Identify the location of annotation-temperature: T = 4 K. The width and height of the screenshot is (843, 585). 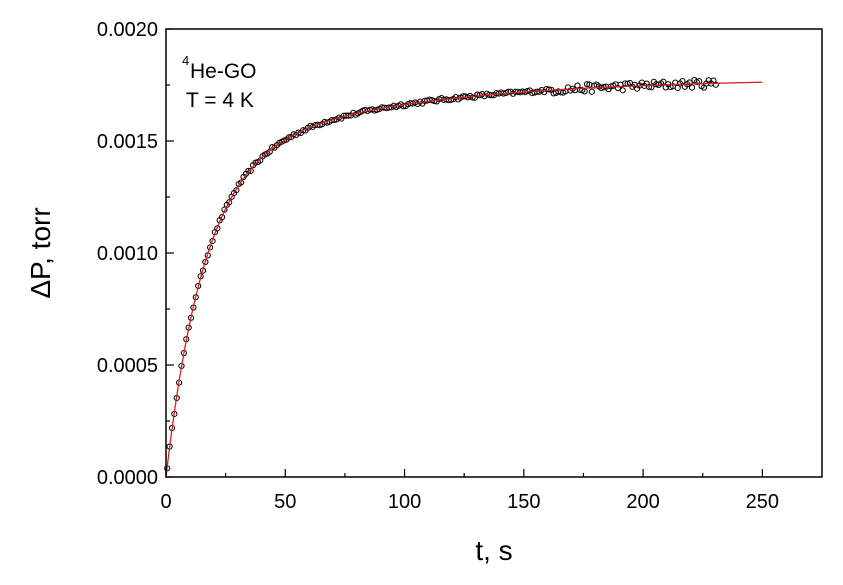
(220, 100).